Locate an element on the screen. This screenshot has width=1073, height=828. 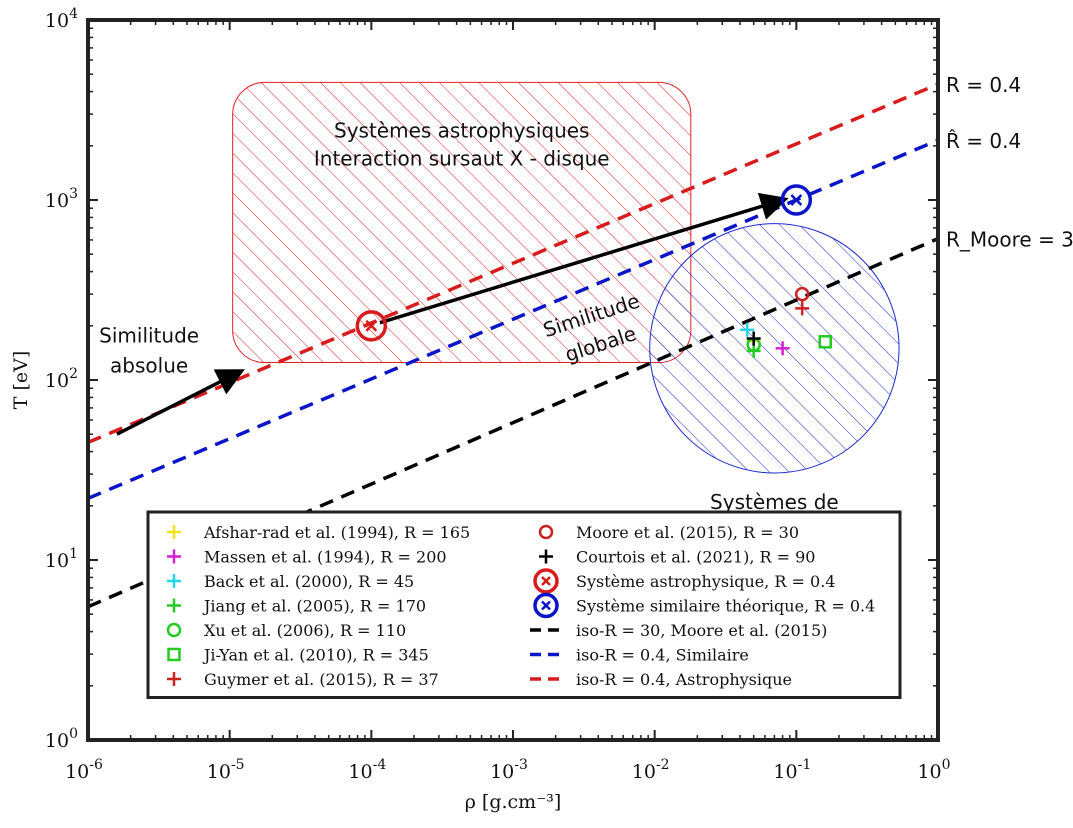
legend-label: Massen et al. (1994), R = 200 is located at coordinates (325, 557).